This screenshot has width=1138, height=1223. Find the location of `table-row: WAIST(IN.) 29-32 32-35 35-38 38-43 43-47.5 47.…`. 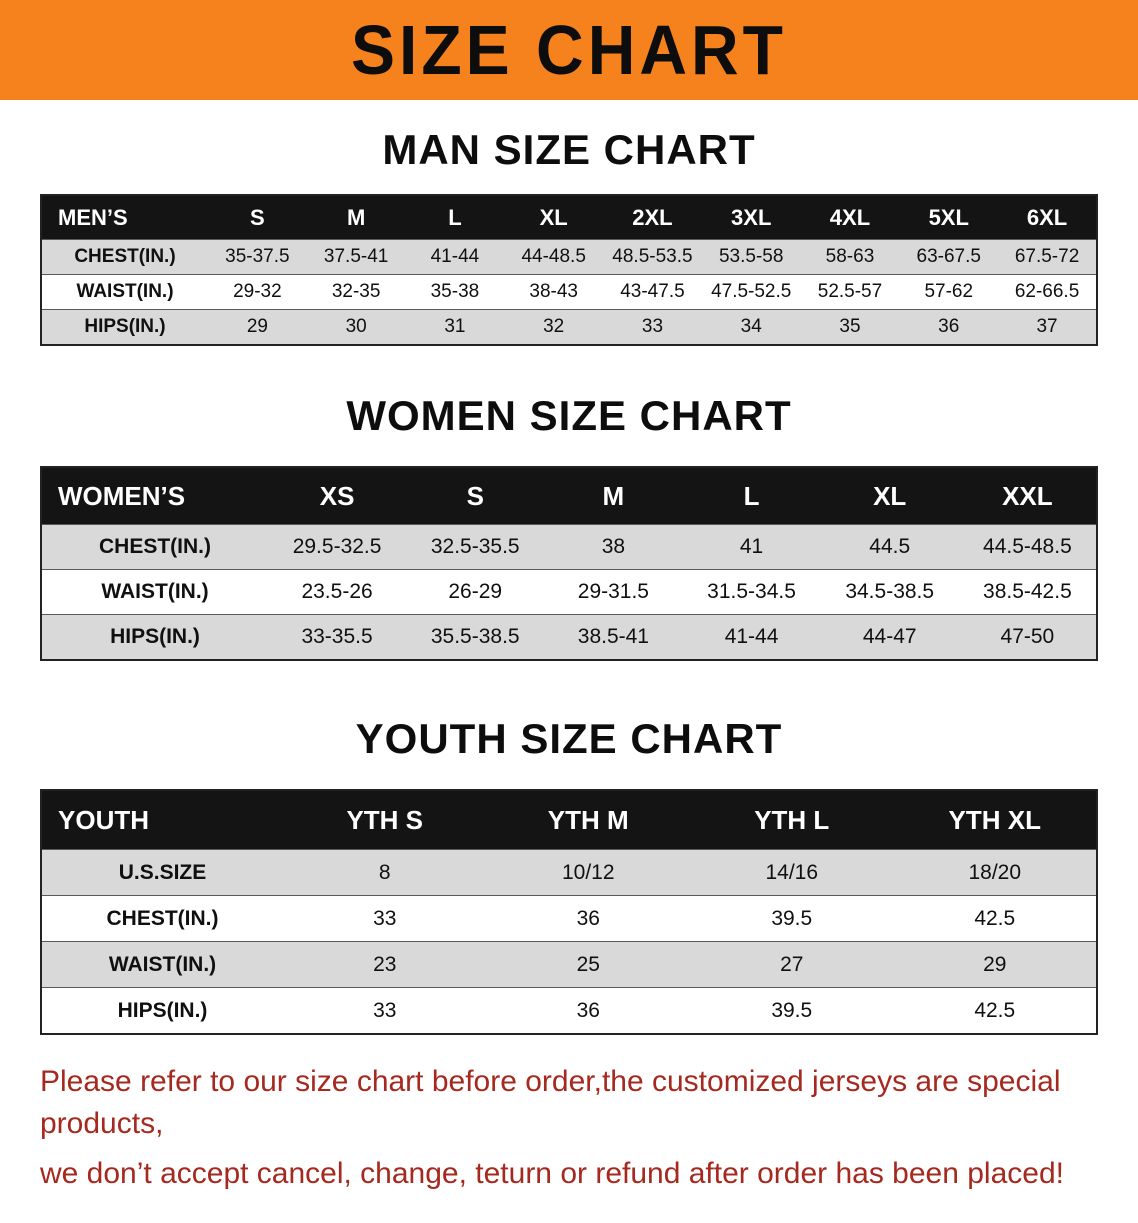

table-row: WAIST(IN.) 29-32 32-35 35-38 38-43 43-47.5 47.… is located at coordinates (569, 292).